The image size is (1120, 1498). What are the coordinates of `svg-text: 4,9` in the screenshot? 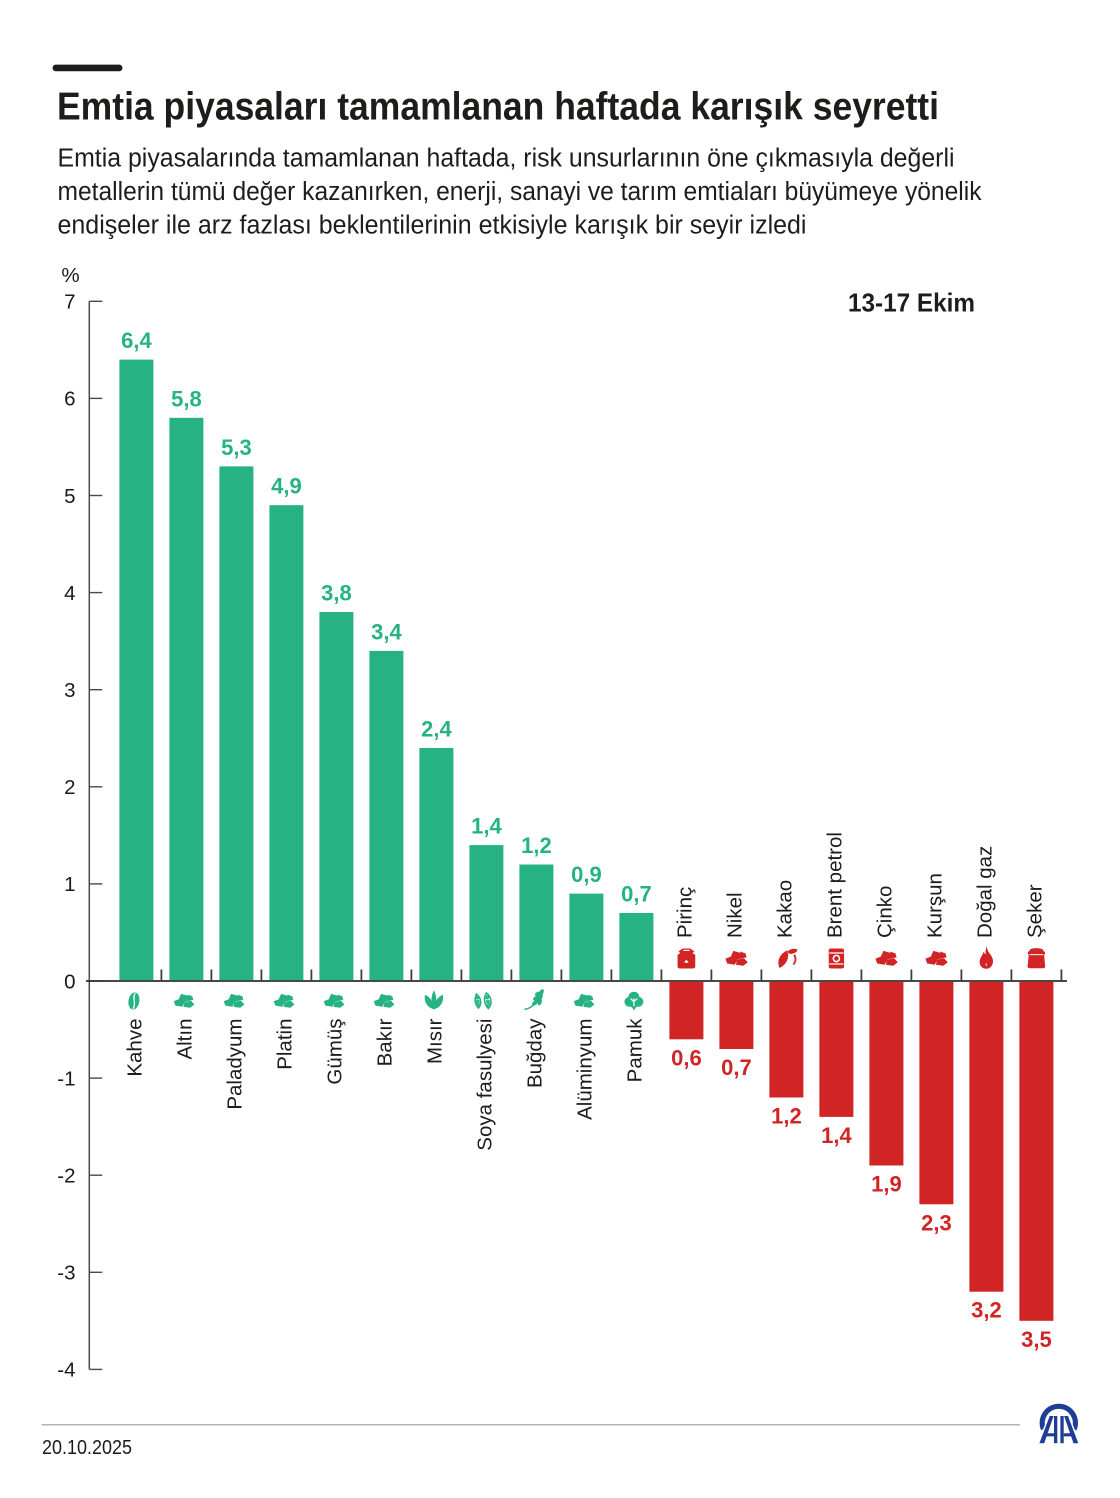 It's located at (286, 486).